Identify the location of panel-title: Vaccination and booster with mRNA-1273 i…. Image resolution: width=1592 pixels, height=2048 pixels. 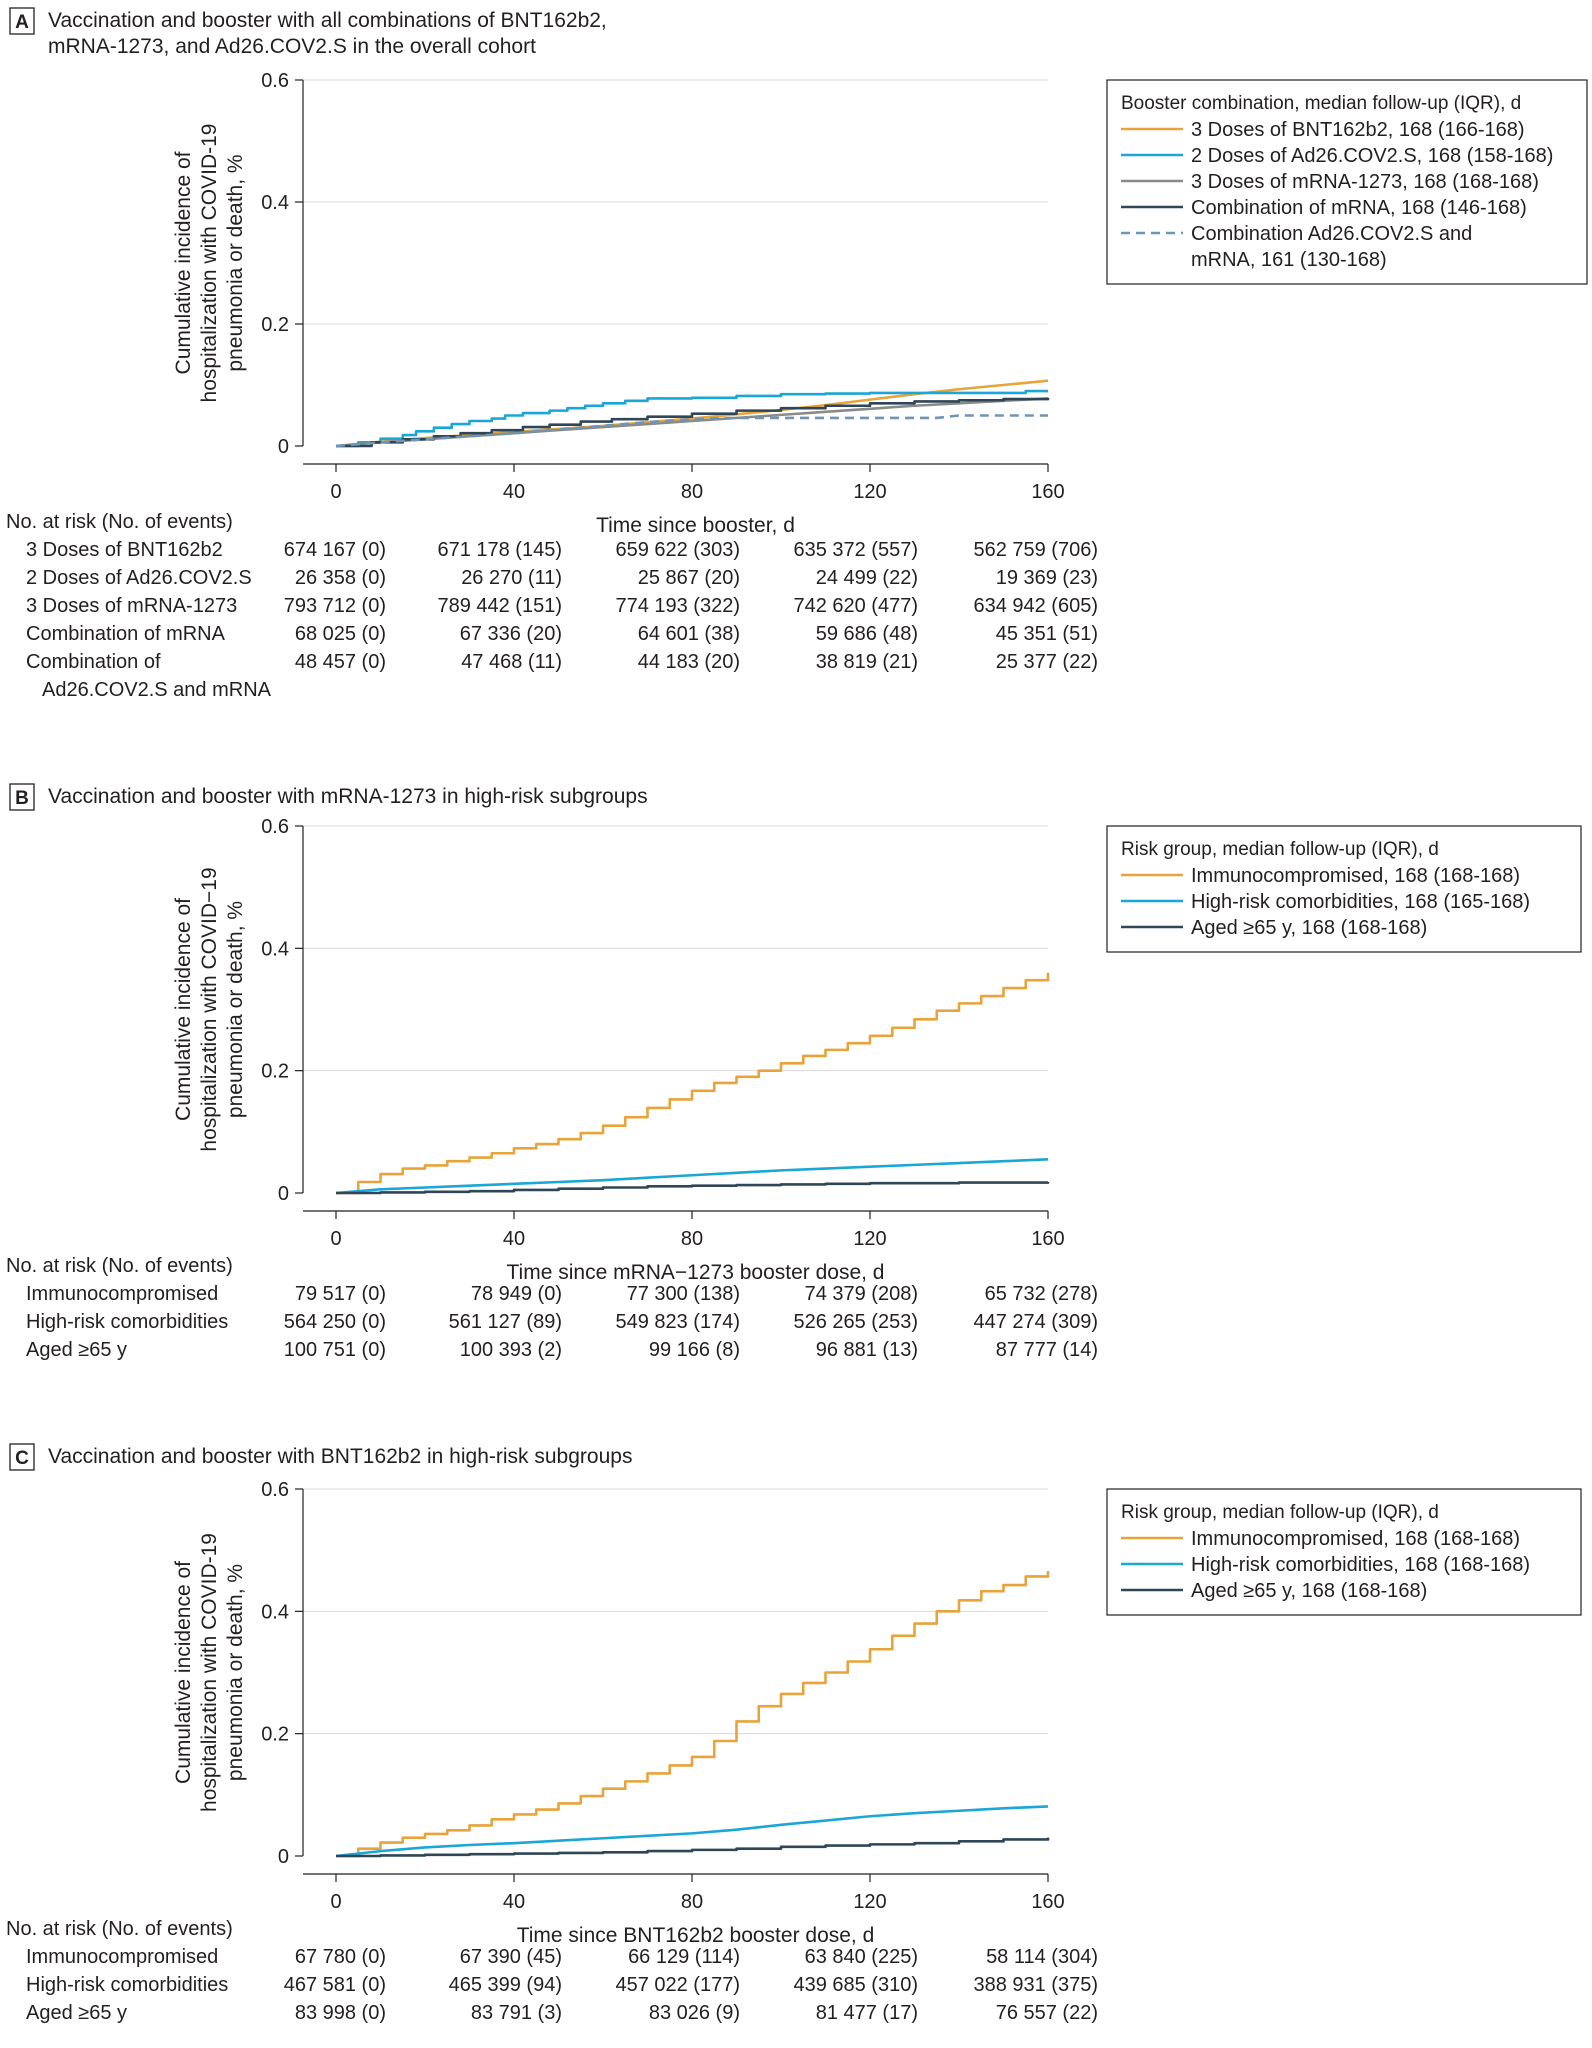
(348, 796).